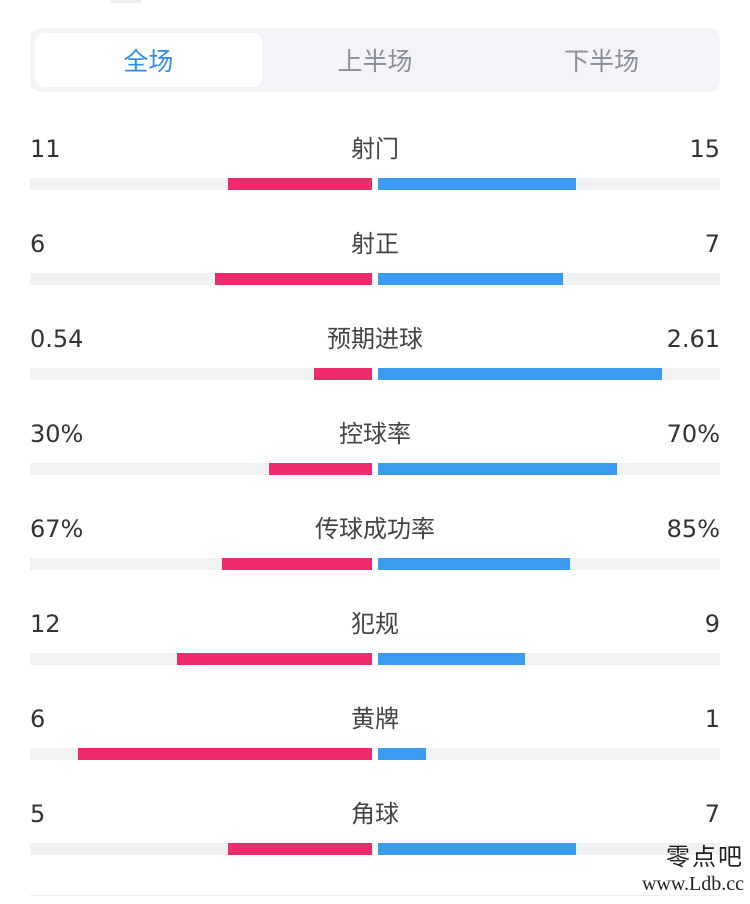  I want to click on stat-label: 控球率, so click(375, 434).